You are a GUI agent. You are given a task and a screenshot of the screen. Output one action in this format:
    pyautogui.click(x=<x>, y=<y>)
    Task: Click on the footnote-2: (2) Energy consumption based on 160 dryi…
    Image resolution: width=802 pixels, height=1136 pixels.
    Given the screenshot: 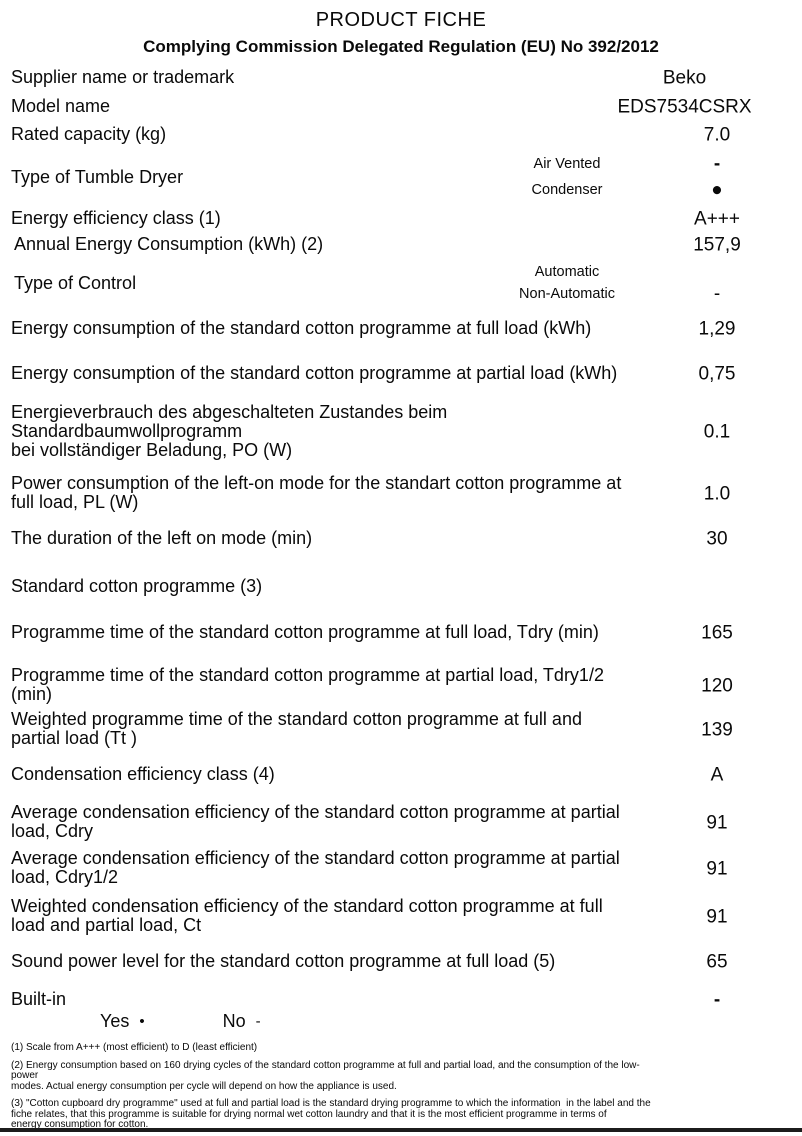 What is the action you would take?
    pyautogui.click(x=325, y=1075)
    